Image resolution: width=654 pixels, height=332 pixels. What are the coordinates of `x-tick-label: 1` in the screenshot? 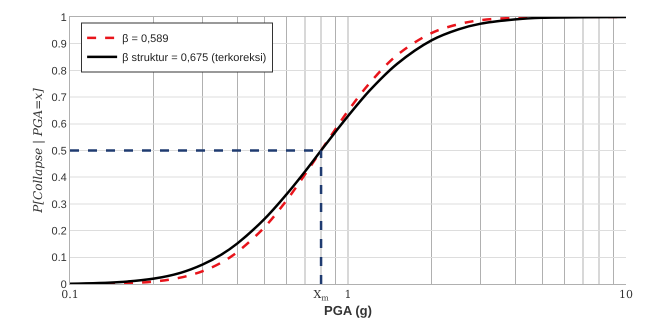 It's located at (348, 295).